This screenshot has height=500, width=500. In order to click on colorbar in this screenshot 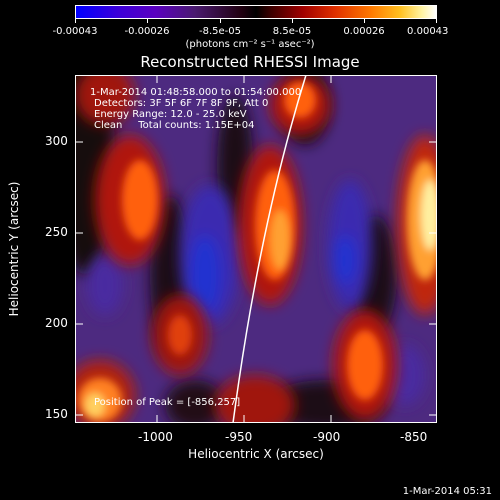, I will do `click(256, 12)`.